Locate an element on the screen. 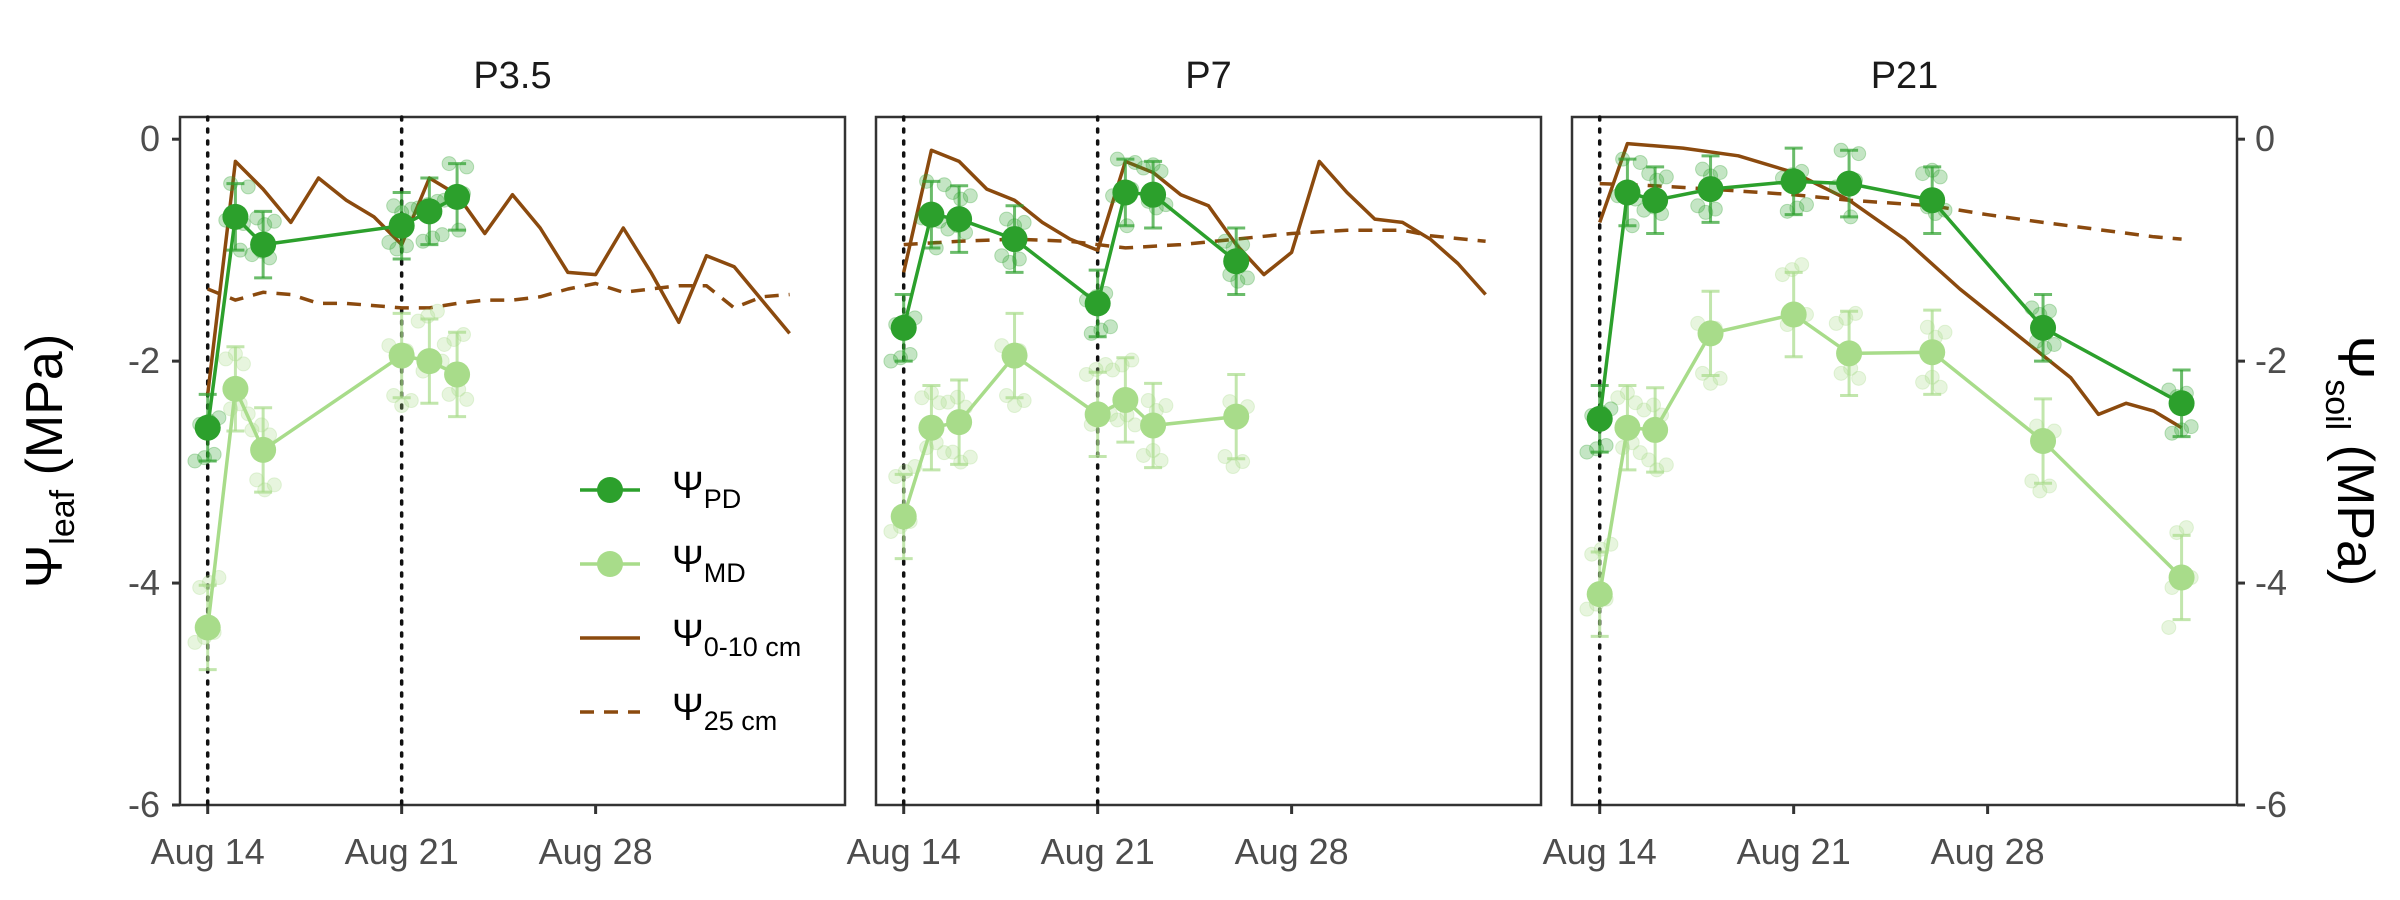  y-tick-label-right: -6 is located at coordinates (2271, 804).